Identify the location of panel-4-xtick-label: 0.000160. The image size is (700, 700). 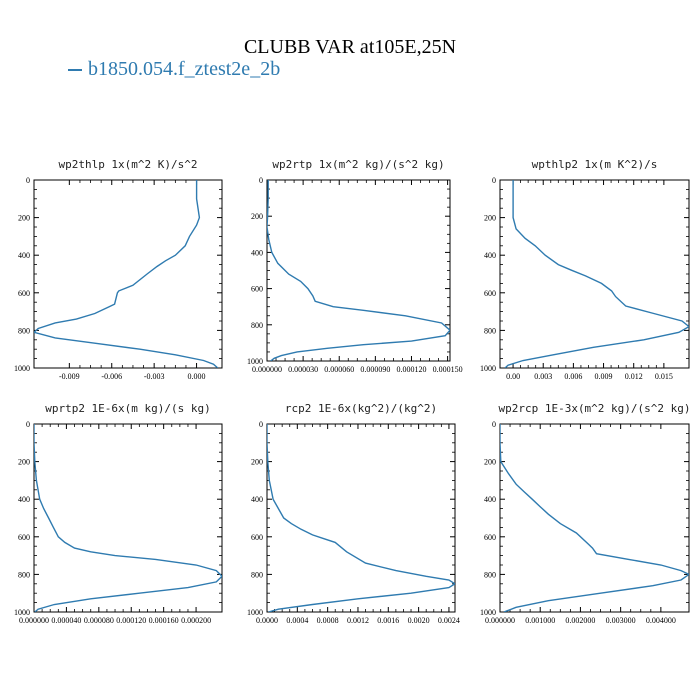
(164, 620).